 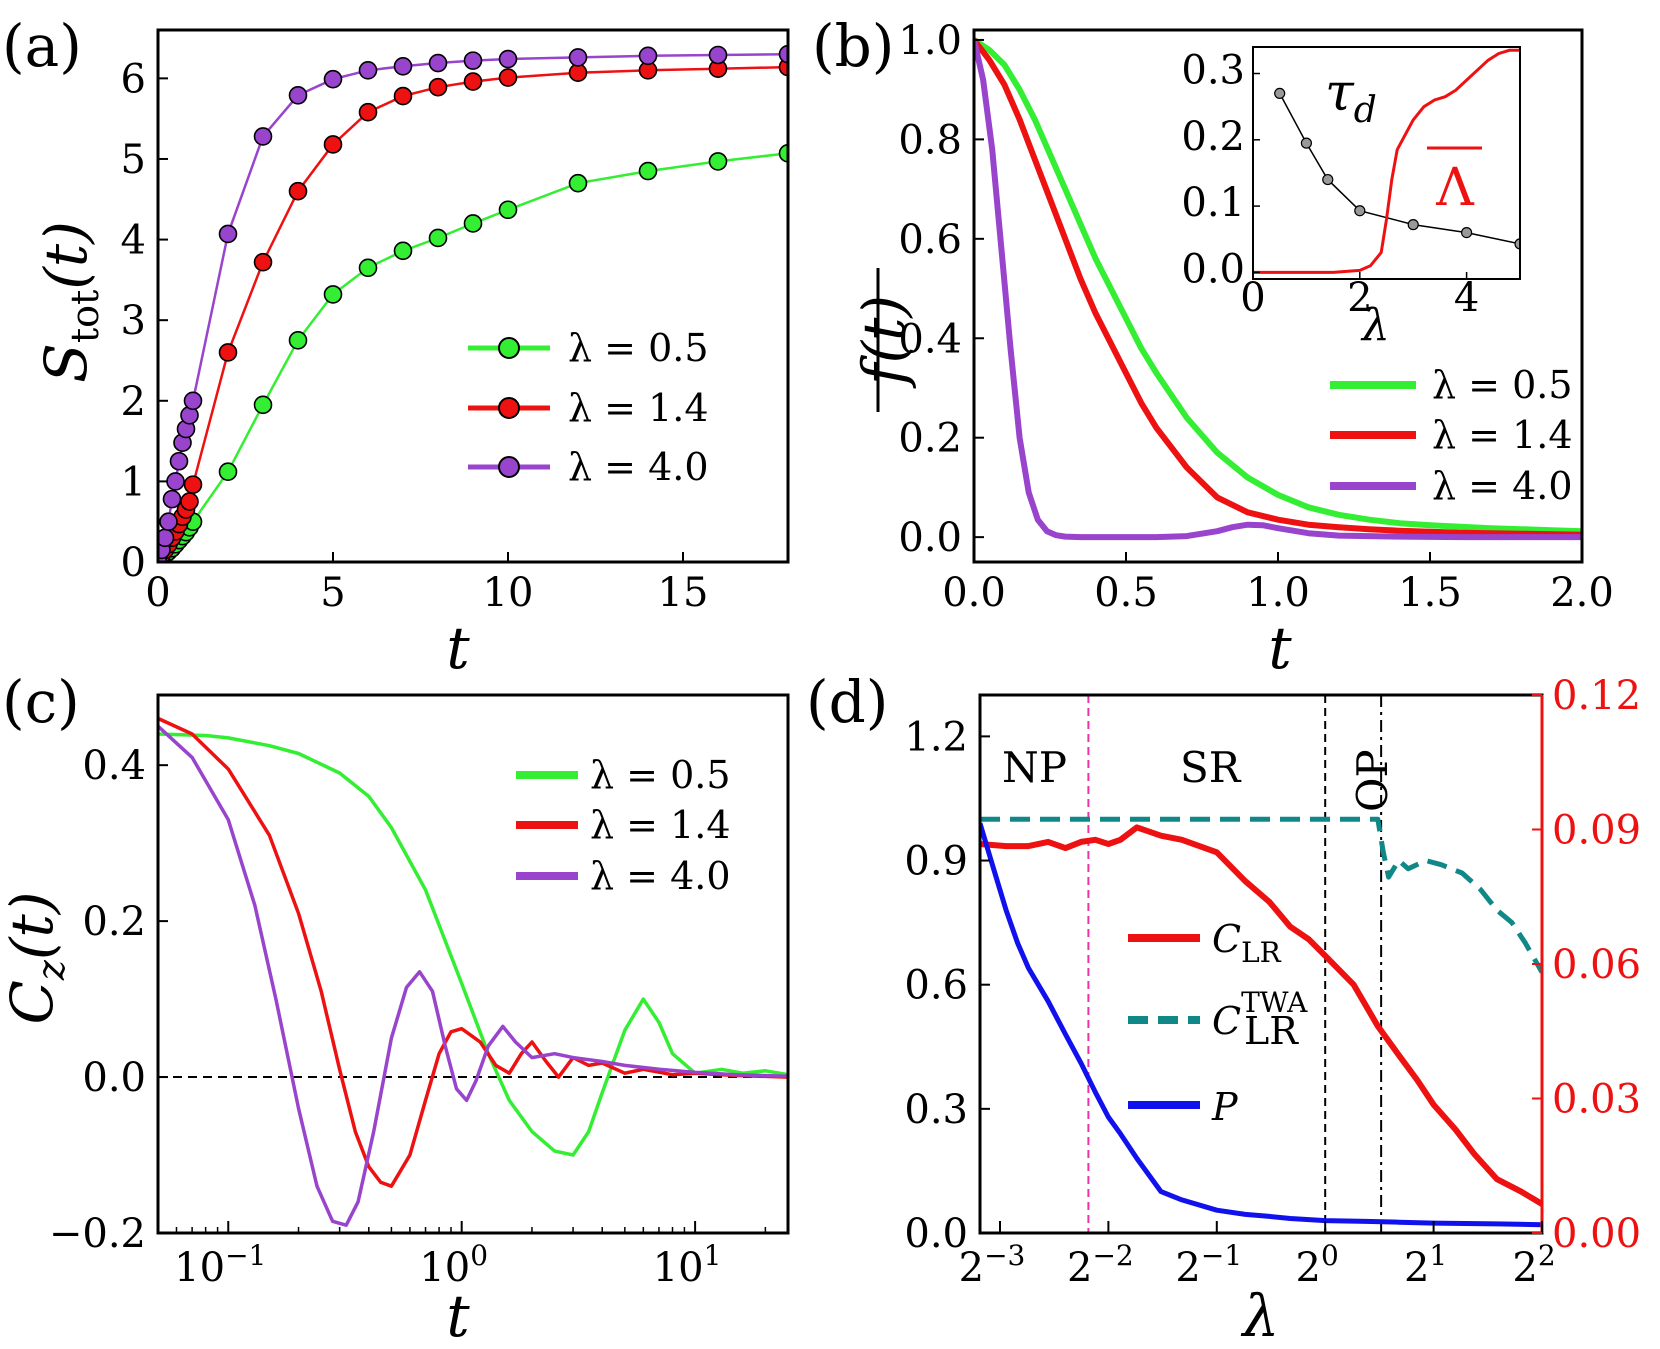 I want to click on panel-c-ylabel: Cz(t), so click(x=36, y=958).